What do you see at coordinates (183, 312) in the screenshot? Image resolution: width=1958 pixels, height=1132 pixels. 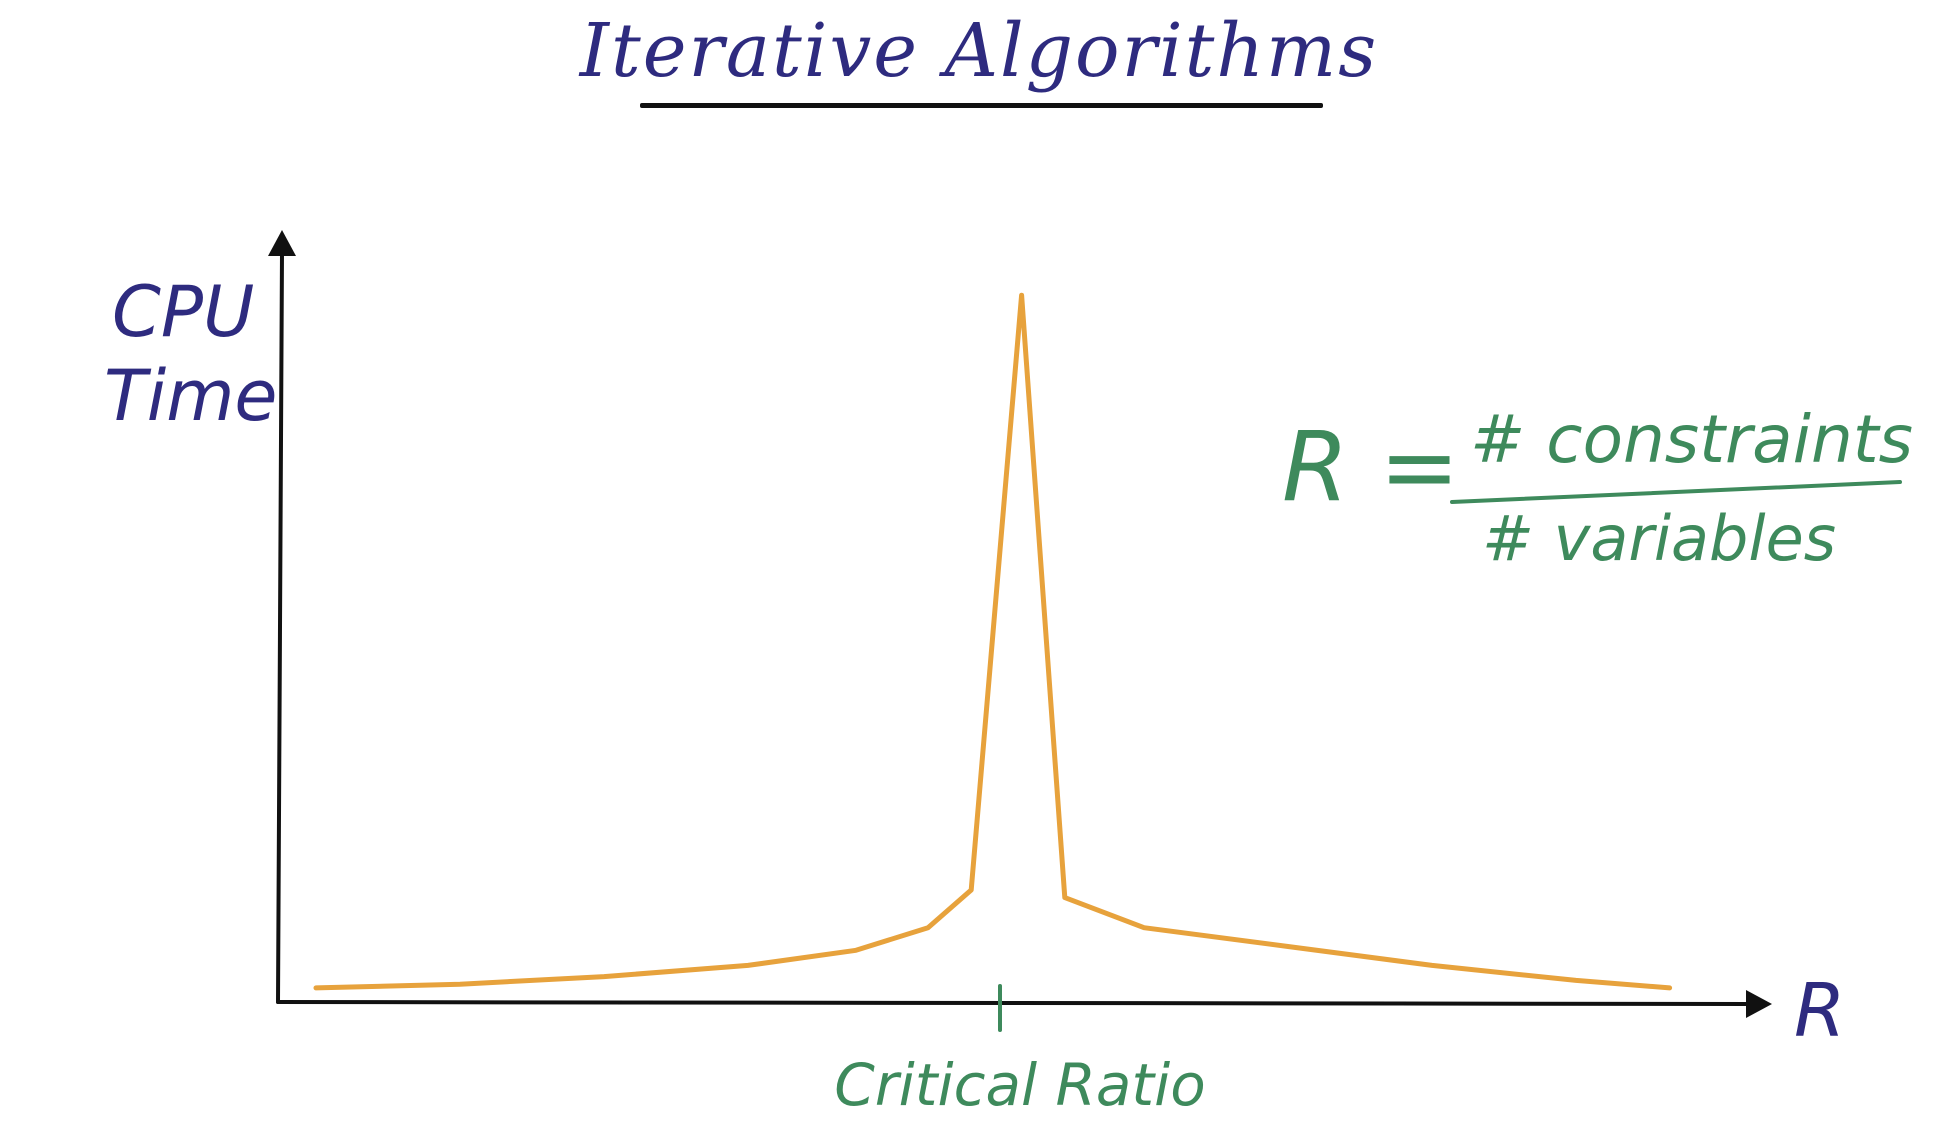 I see `y-axis-label-line-1: CPU` at bounding box center [183, 312].